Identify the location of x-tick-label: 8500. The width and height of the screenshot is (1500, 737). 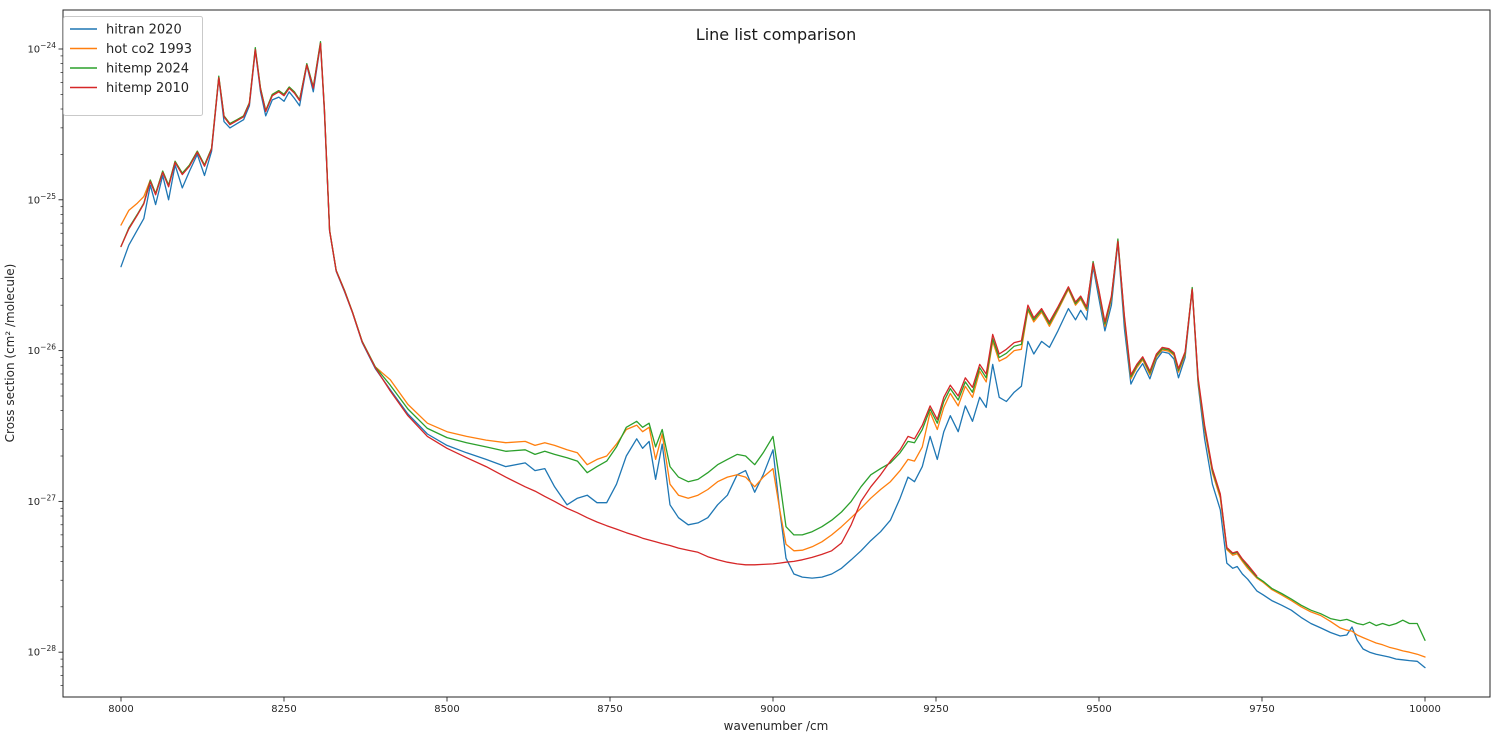
(446, 709).